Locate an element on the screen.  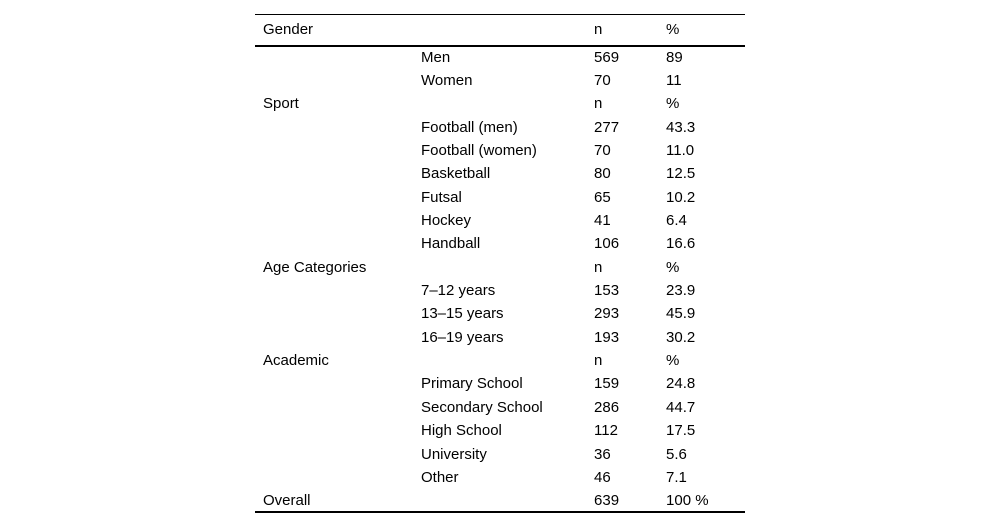
label-cell: Basketball is located at coordinates (456, 174).